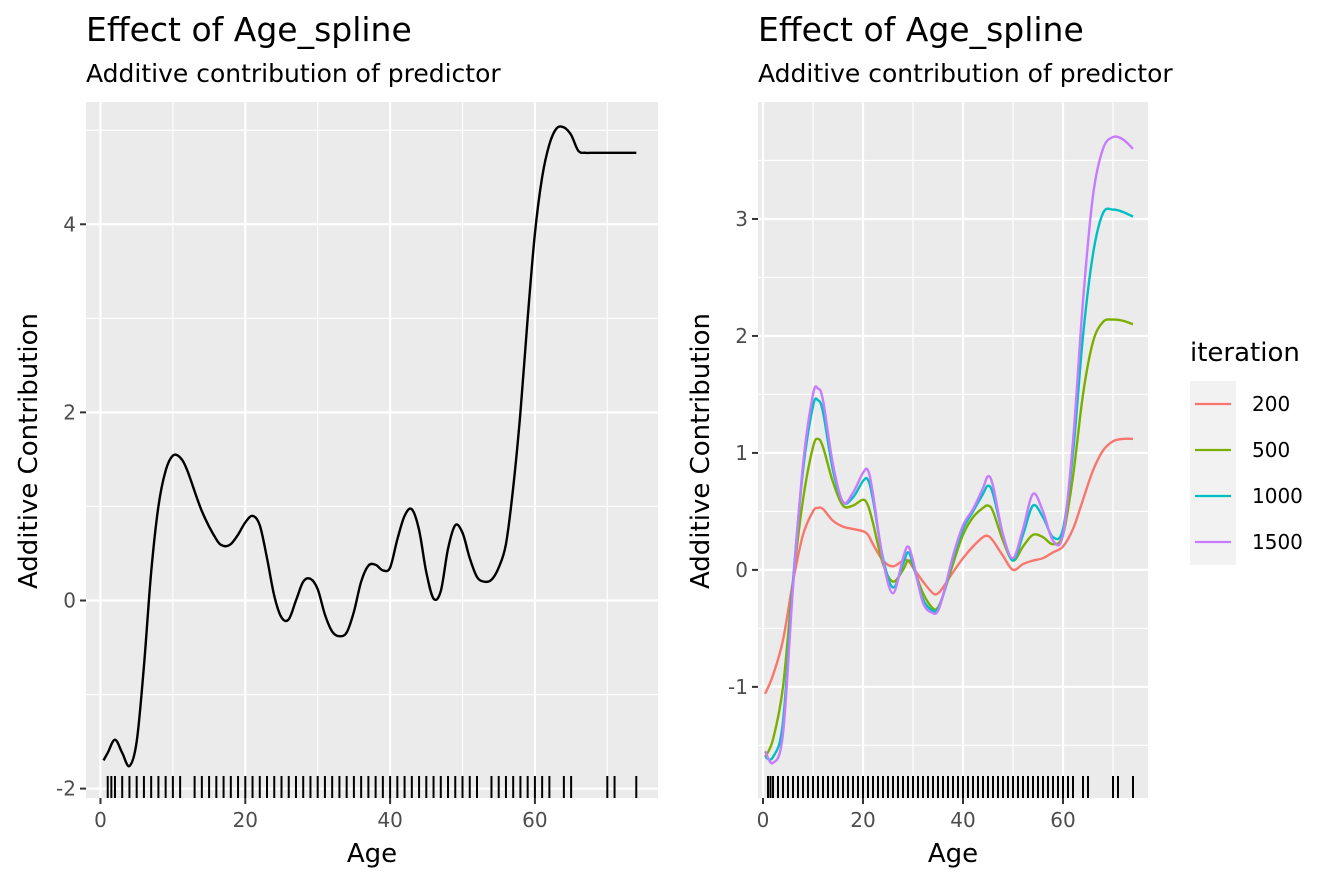 The image size is (1344, 883). Describe the element at coordinates (29, 451) in the screenshot. I see `left-y-axis-title: Additive Contribution` at that location.